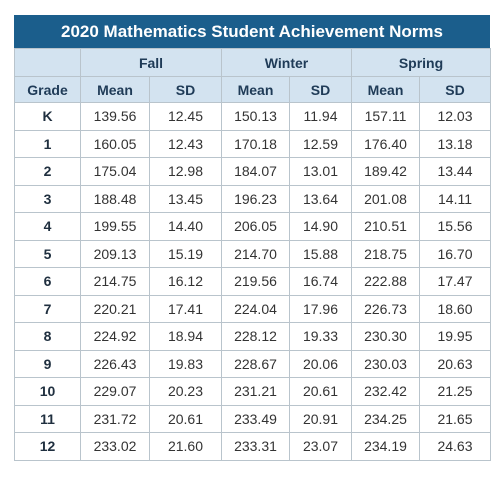 This screenshot has height=482, width=504. I want to click on data-row: 1 160.05 12.43 170.18 12.59 176.40 13.18, so click(252, 143).